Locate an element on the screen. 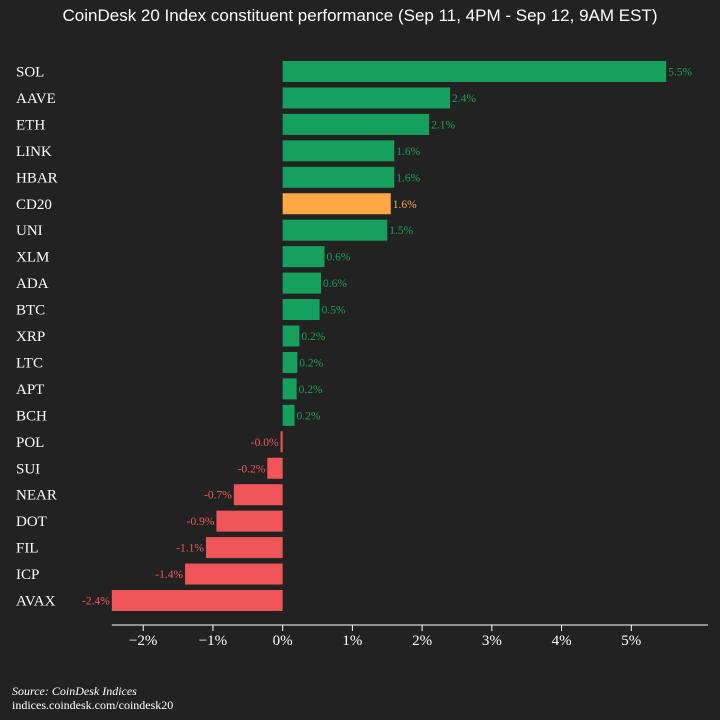 The image size is (720, 720). source-line: Source: CoinDesk Indices is located at coordinates (74, 691).